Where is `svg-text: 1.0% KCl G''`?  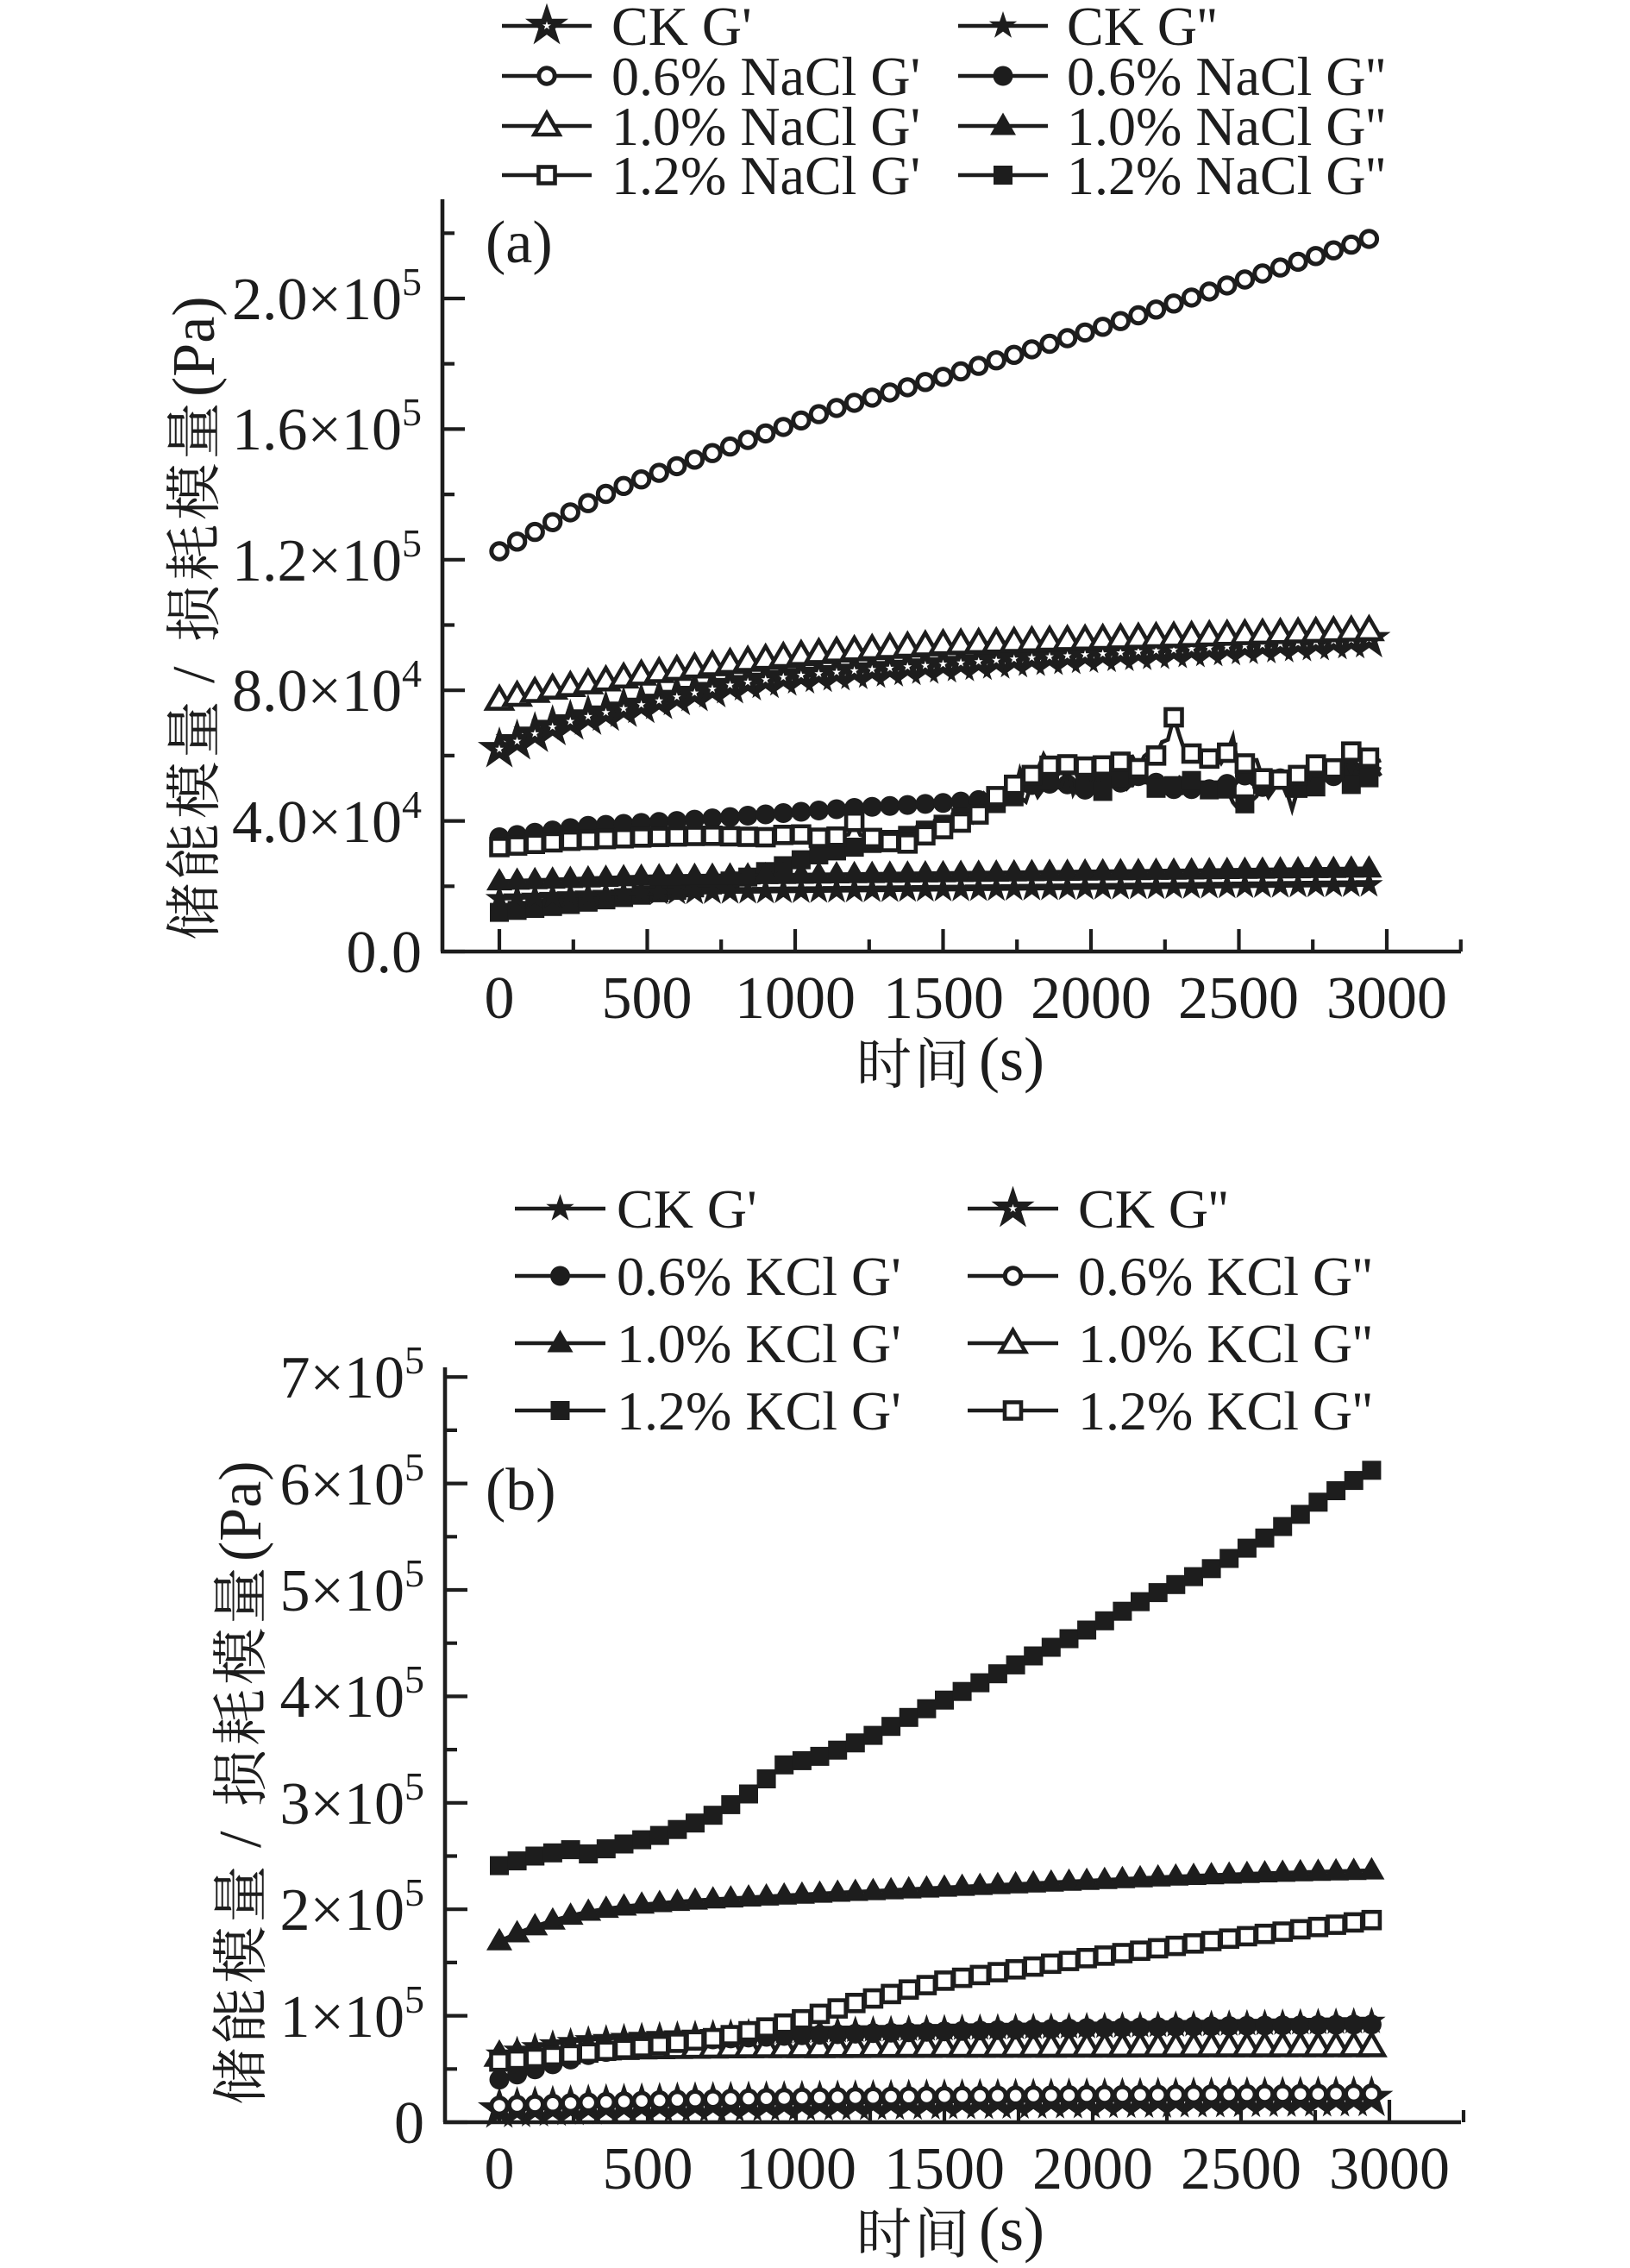
svg-text: 1.0% KCl G'' is located at coordinates (1225, 1343).